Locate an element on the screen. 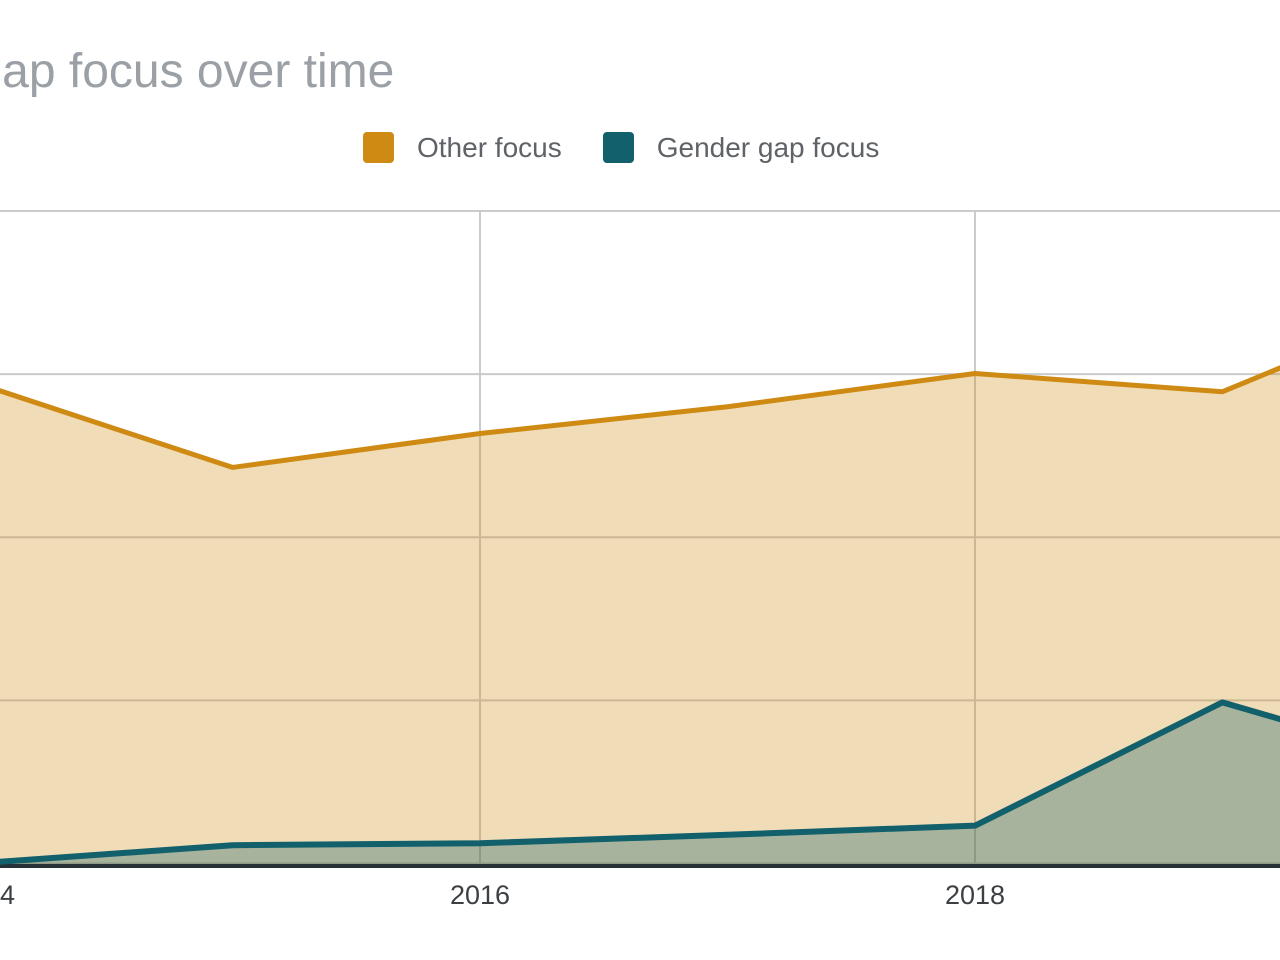 The image size is (1280, 960). series-line-other-focus is located at coordinates (640, 417).